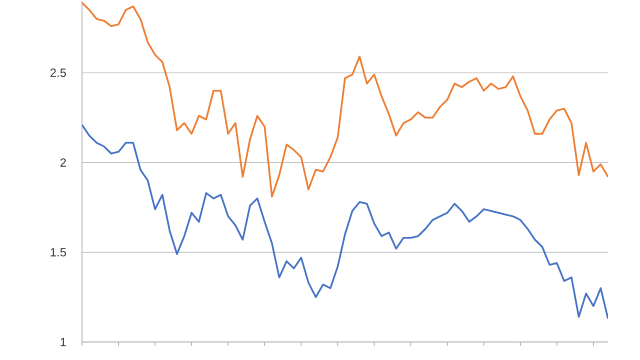 Image resolution: width=640 pixels, height=360 pixels. I want to click on y-tick-label: 2.5, so click(58, 73).